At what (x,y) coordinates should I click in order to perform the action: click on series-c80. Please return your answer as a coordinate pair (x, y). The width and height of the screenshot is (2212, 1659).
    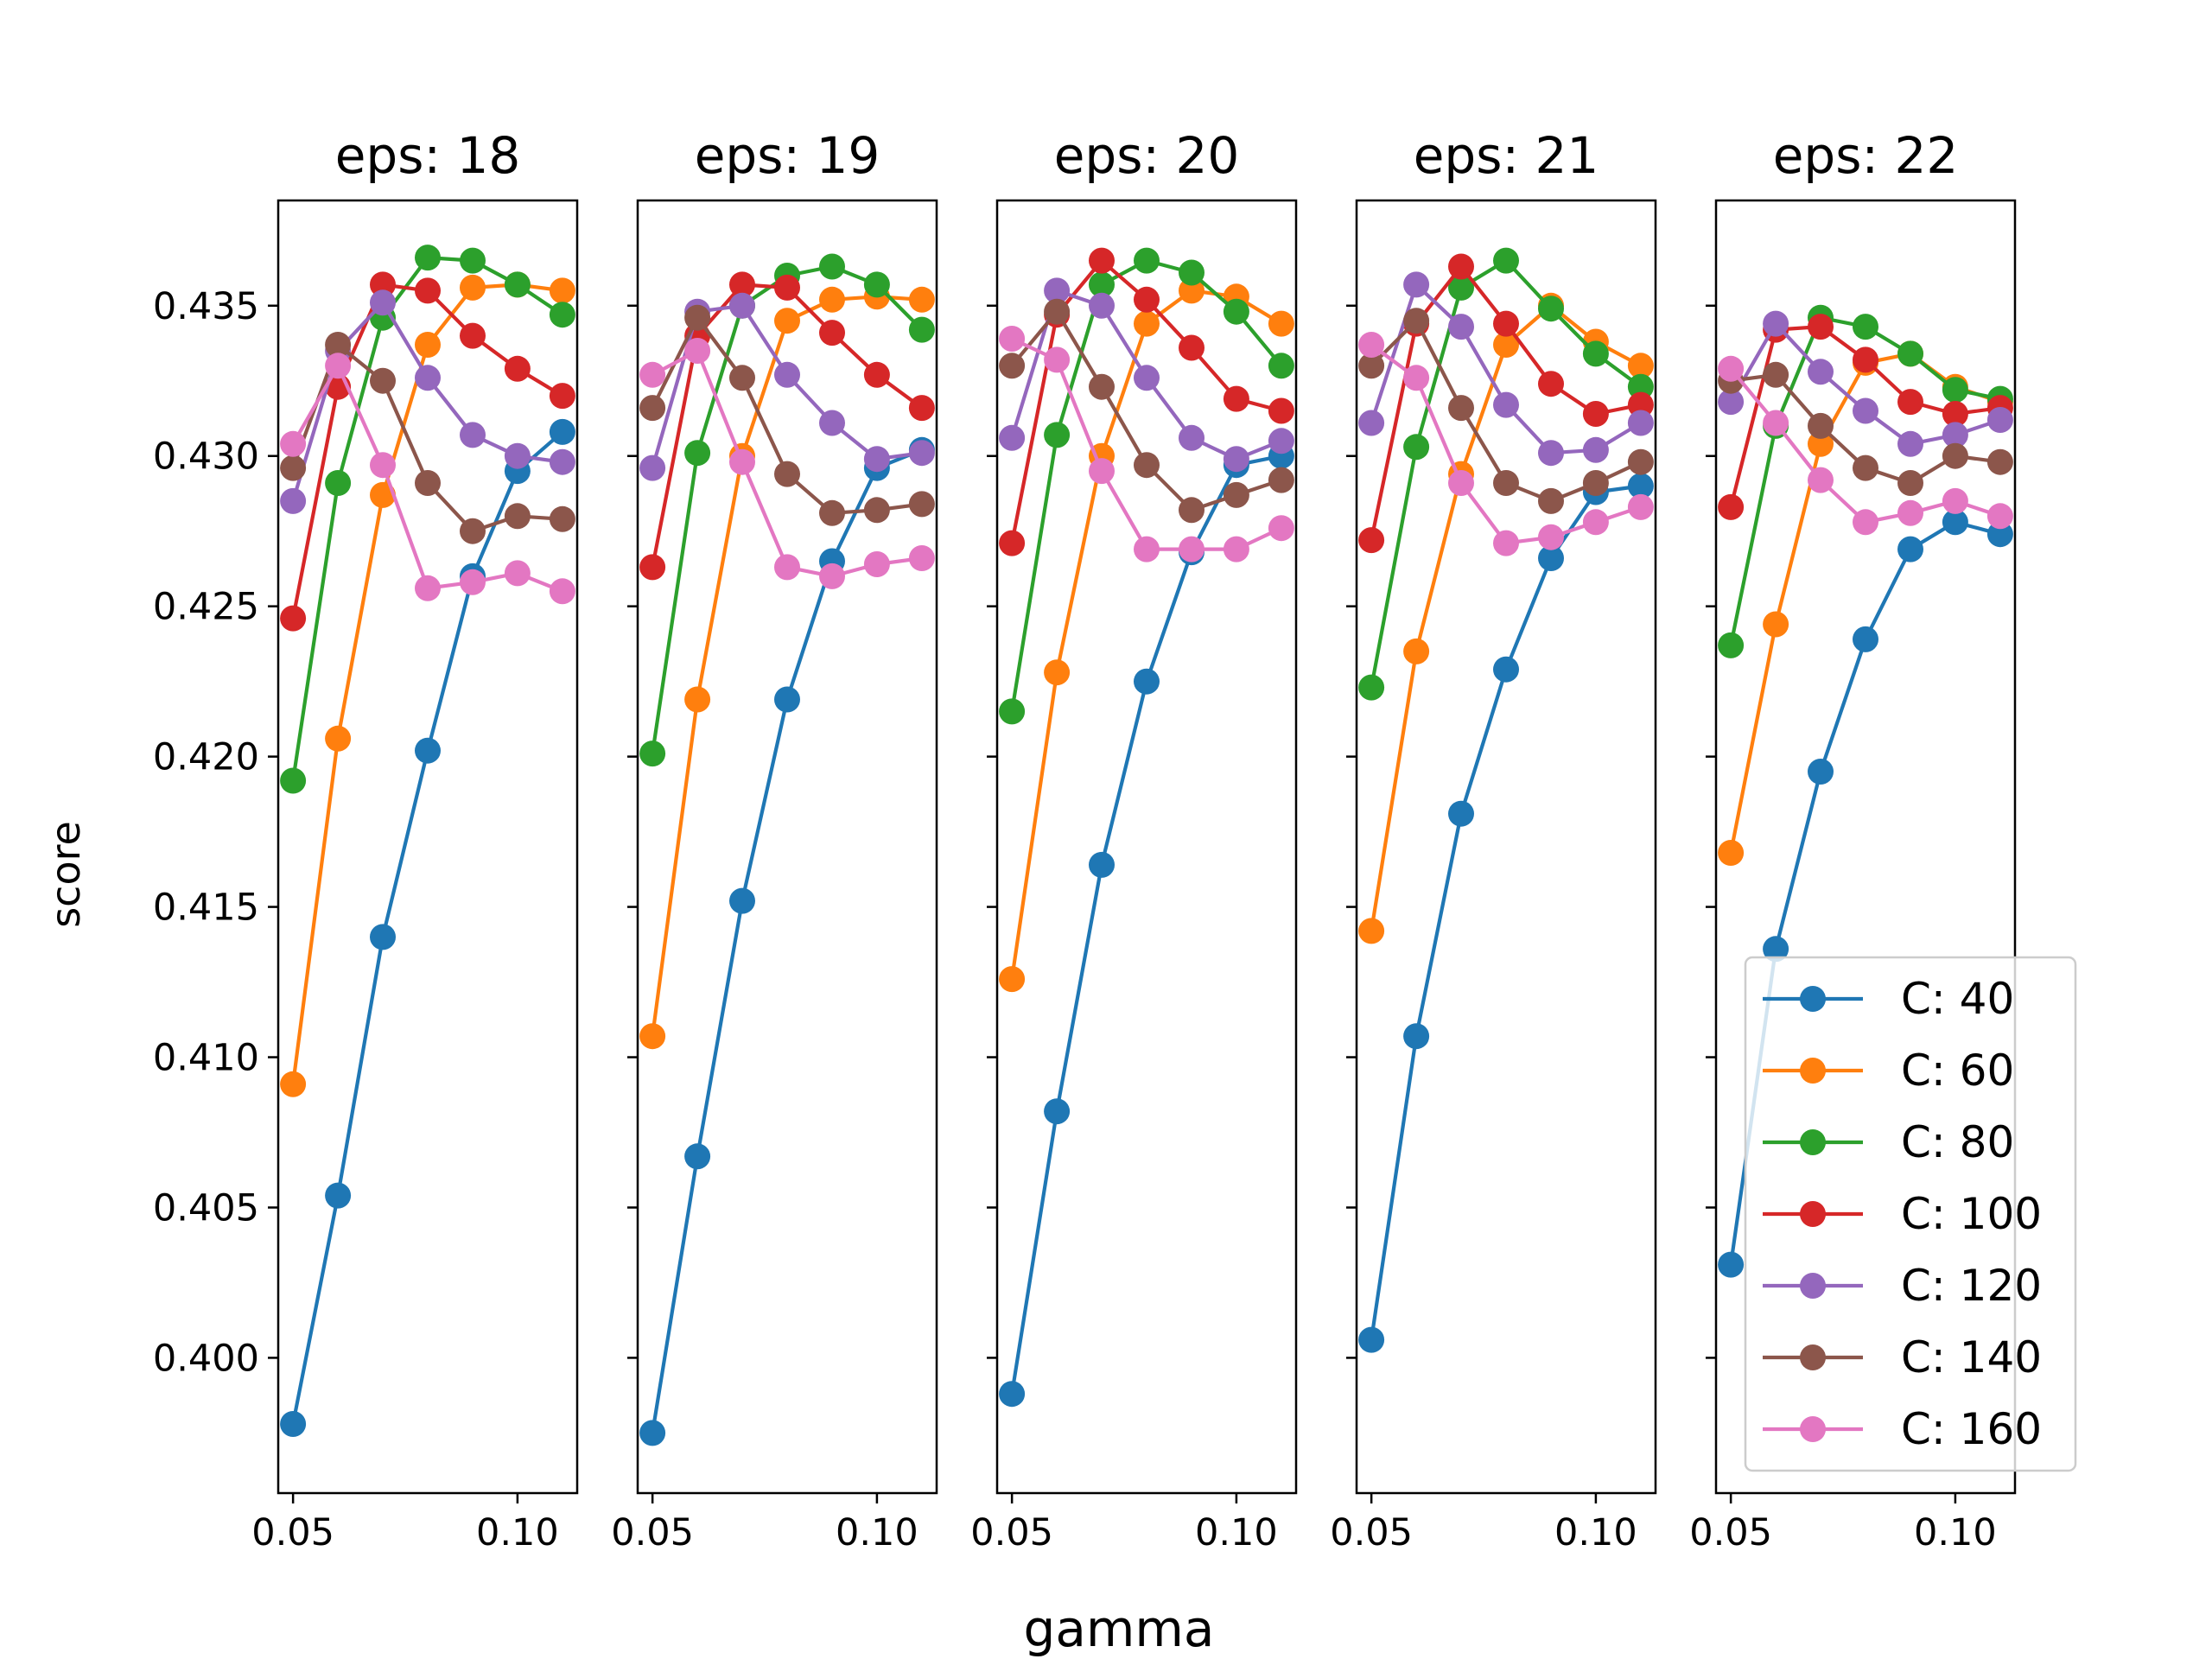
    Looking at the image, I should click on (1506, 474).